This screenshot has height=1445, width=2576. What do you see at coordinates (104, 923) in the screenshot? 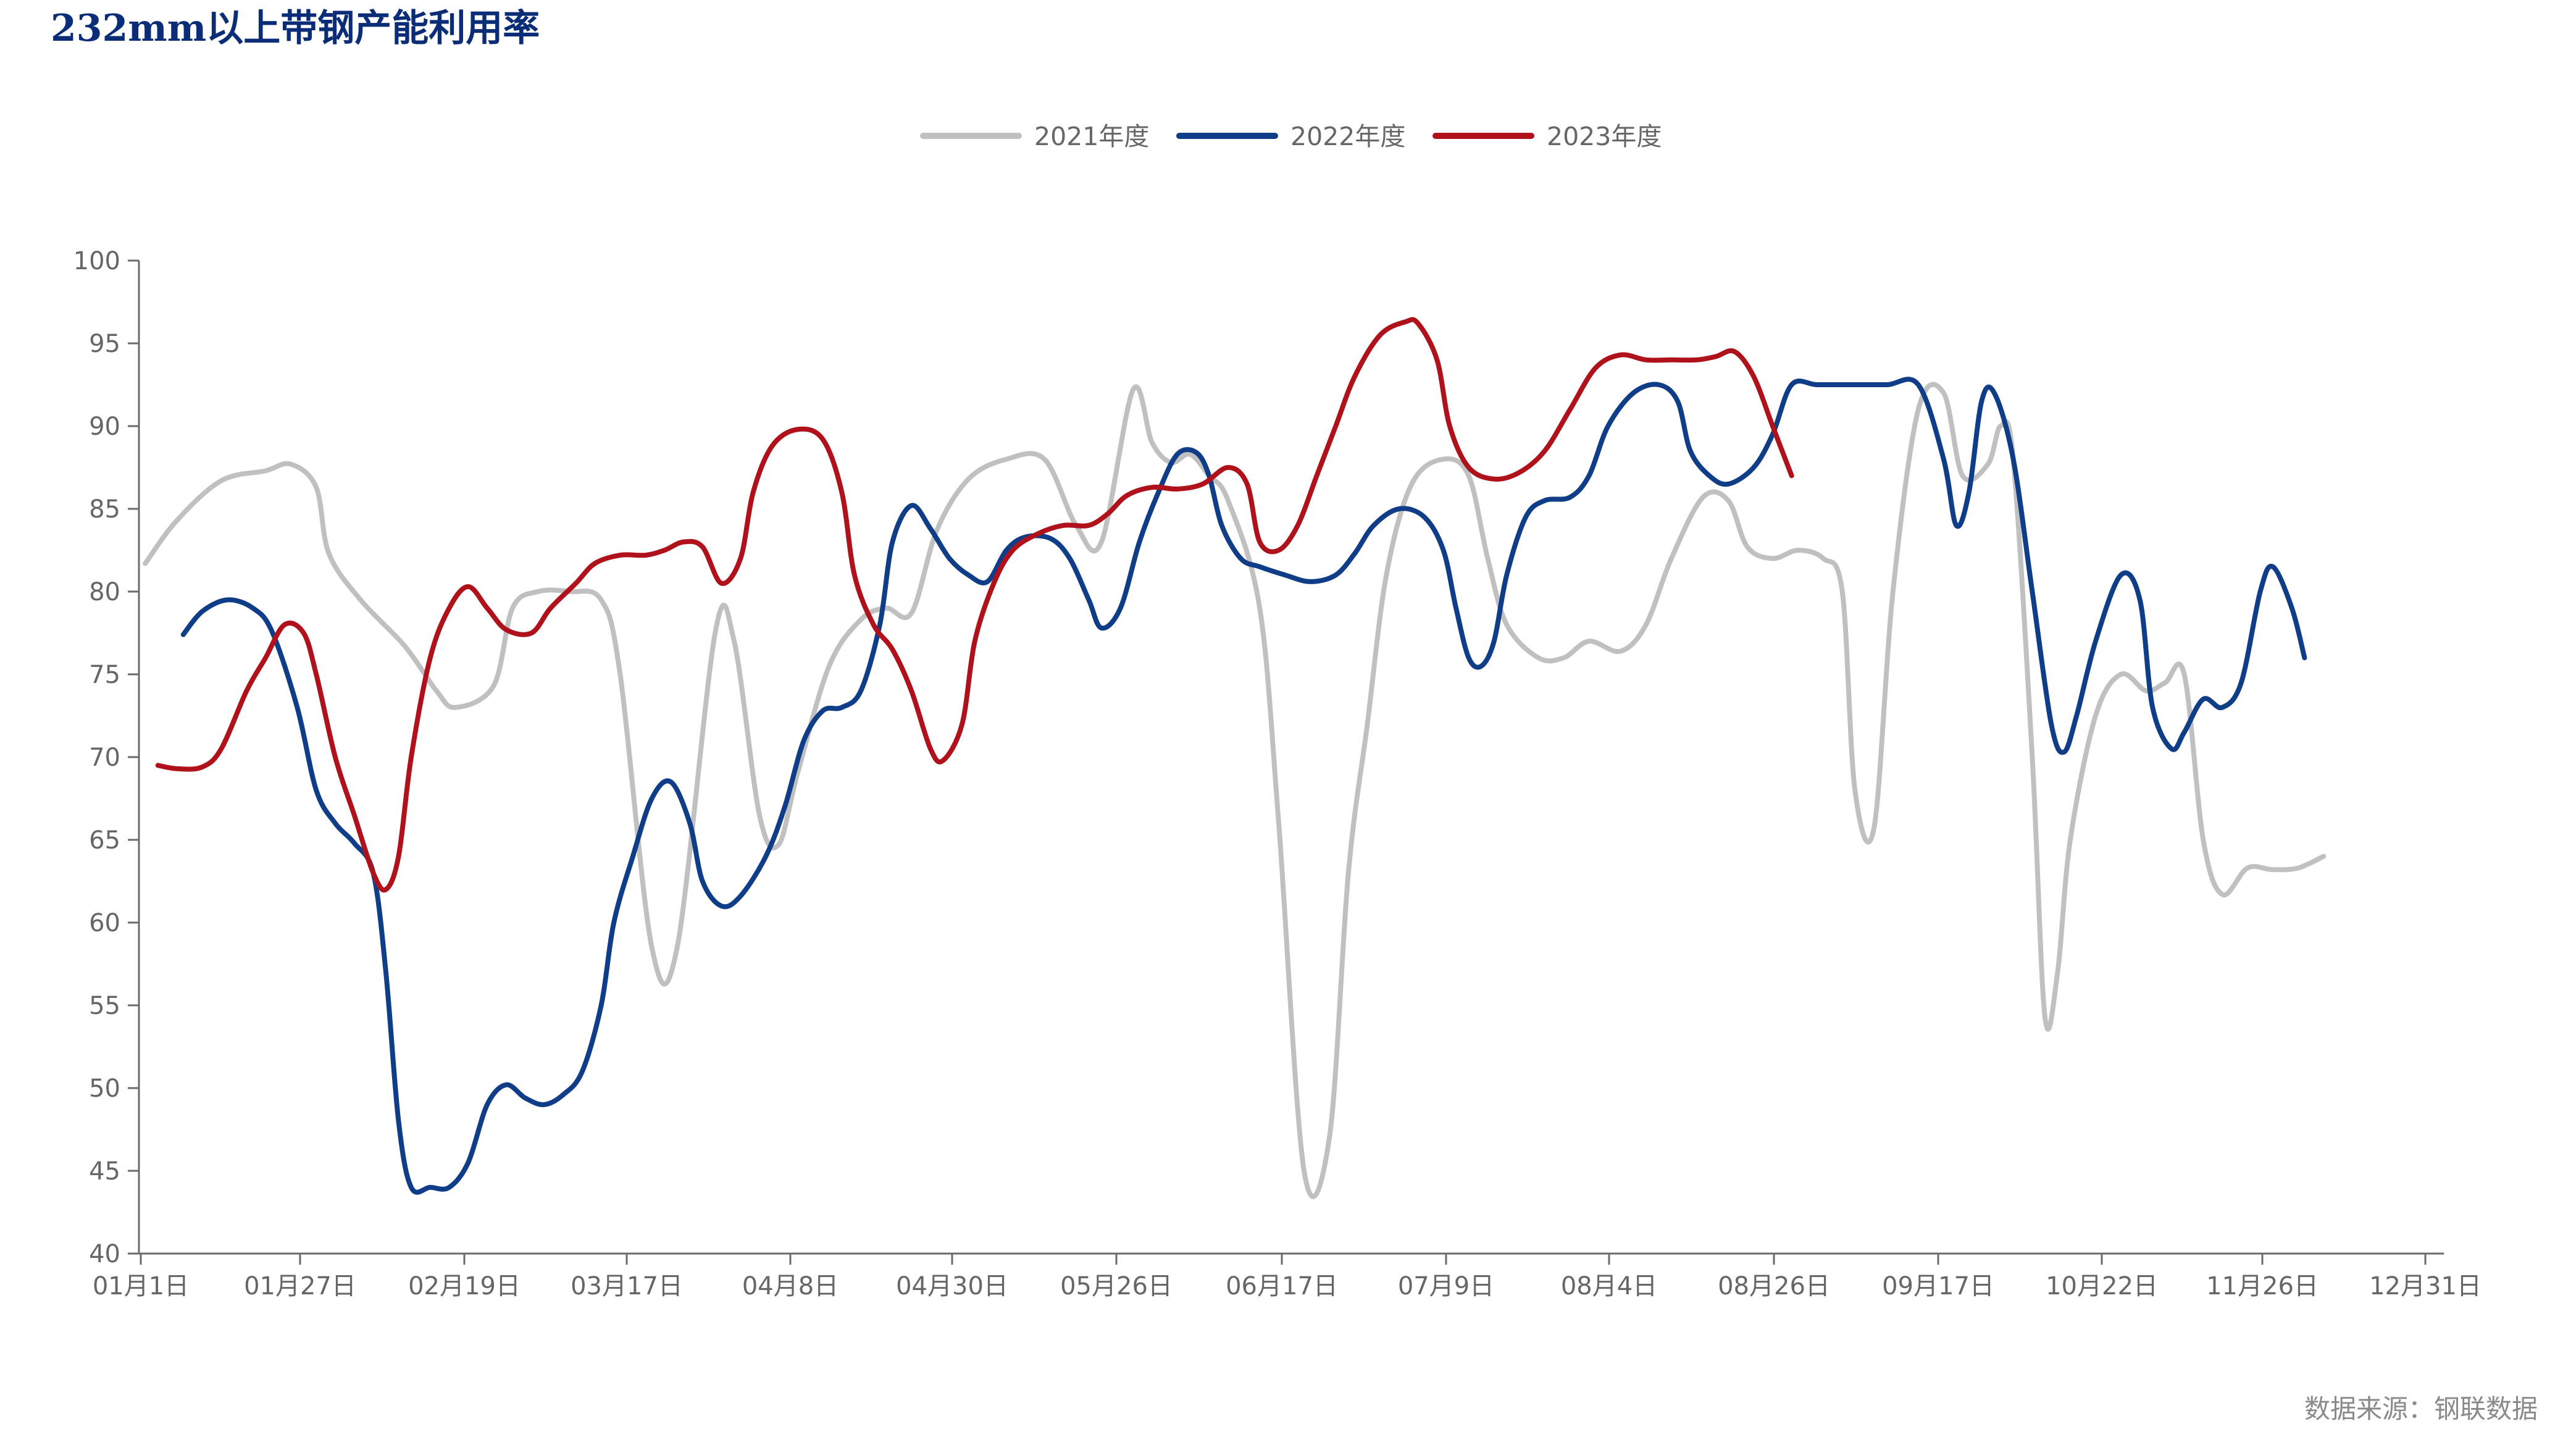
I see `y-tick-label: 60` at bounding box center [104, 923].